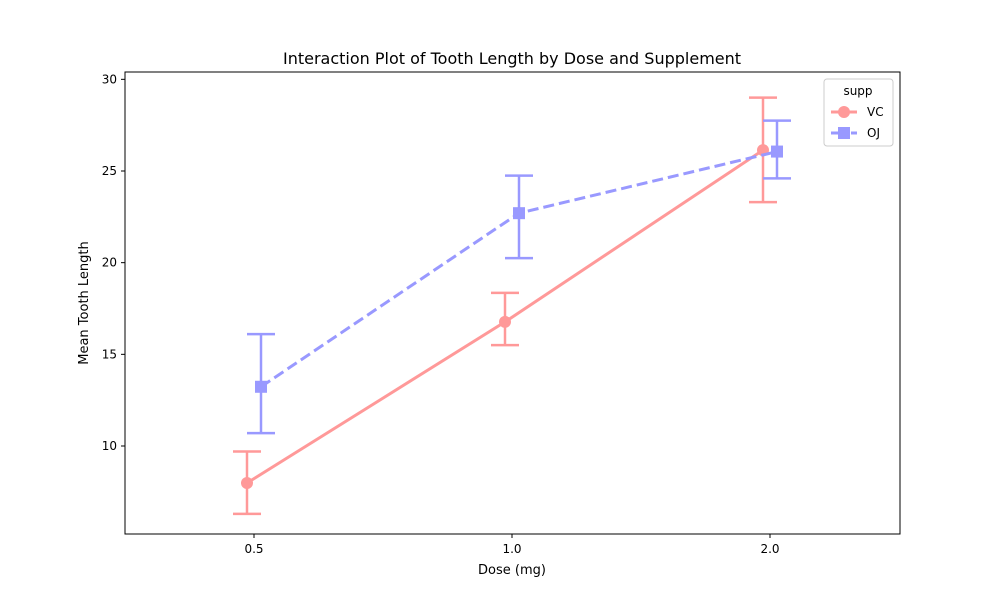 This screenshot has height=600, width=1000. Describe the element at coordinates (109, 354) in the screenshot. I see `y-tick-label: 15` at that location.